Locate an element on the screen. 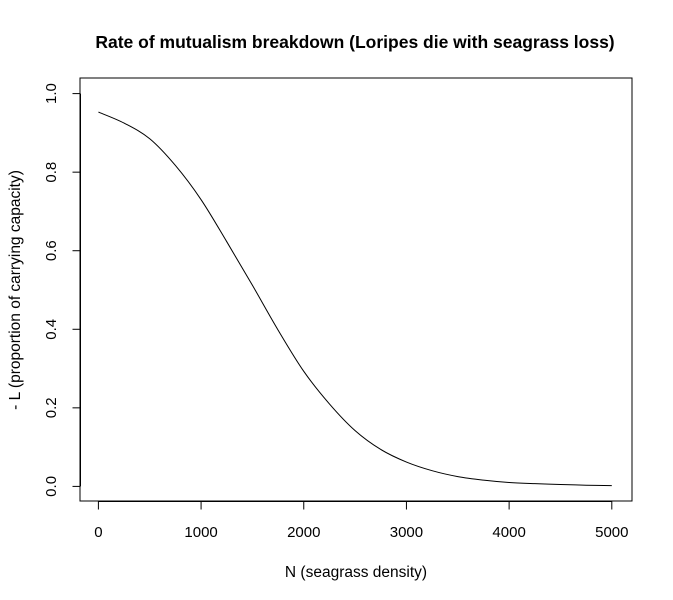  x-tick-label: 2000 is located at coordinates (303, 532).